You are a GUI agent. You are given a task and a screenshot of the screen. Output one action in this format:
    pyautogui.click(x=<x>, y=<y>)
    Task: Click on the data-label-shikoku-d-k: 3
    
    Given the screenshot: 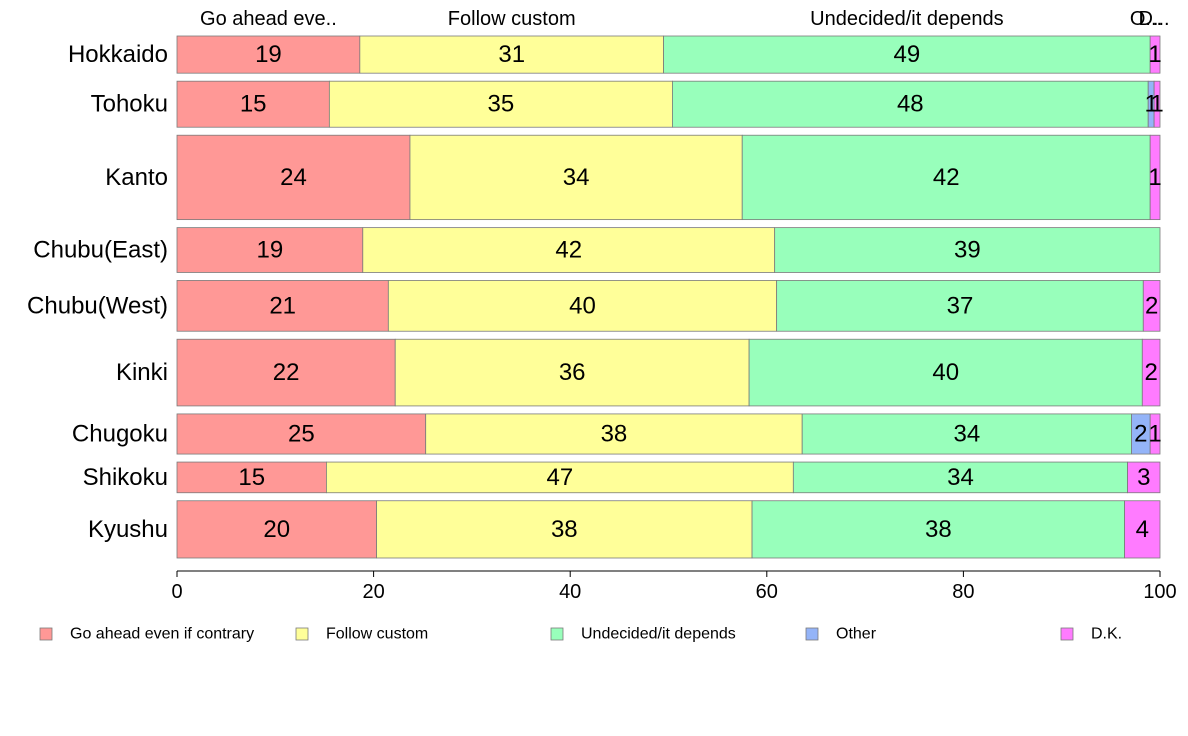 What is the action you would take?
    pyautogui.click(x=1143, y=477)
    